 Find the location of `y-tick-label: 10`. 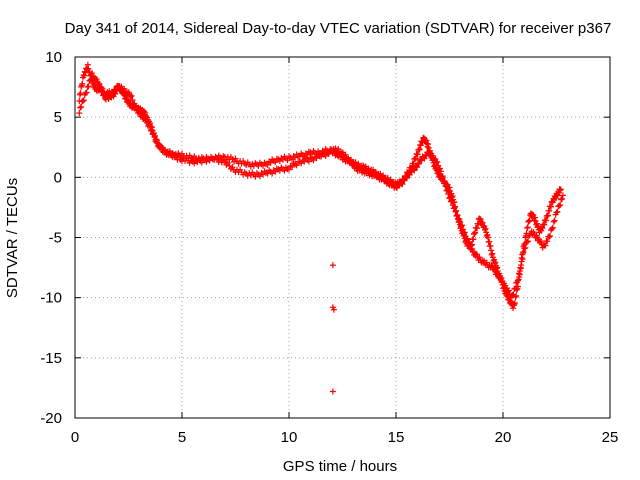

y-tick-label: 10 is located at coordinates (53, 57).